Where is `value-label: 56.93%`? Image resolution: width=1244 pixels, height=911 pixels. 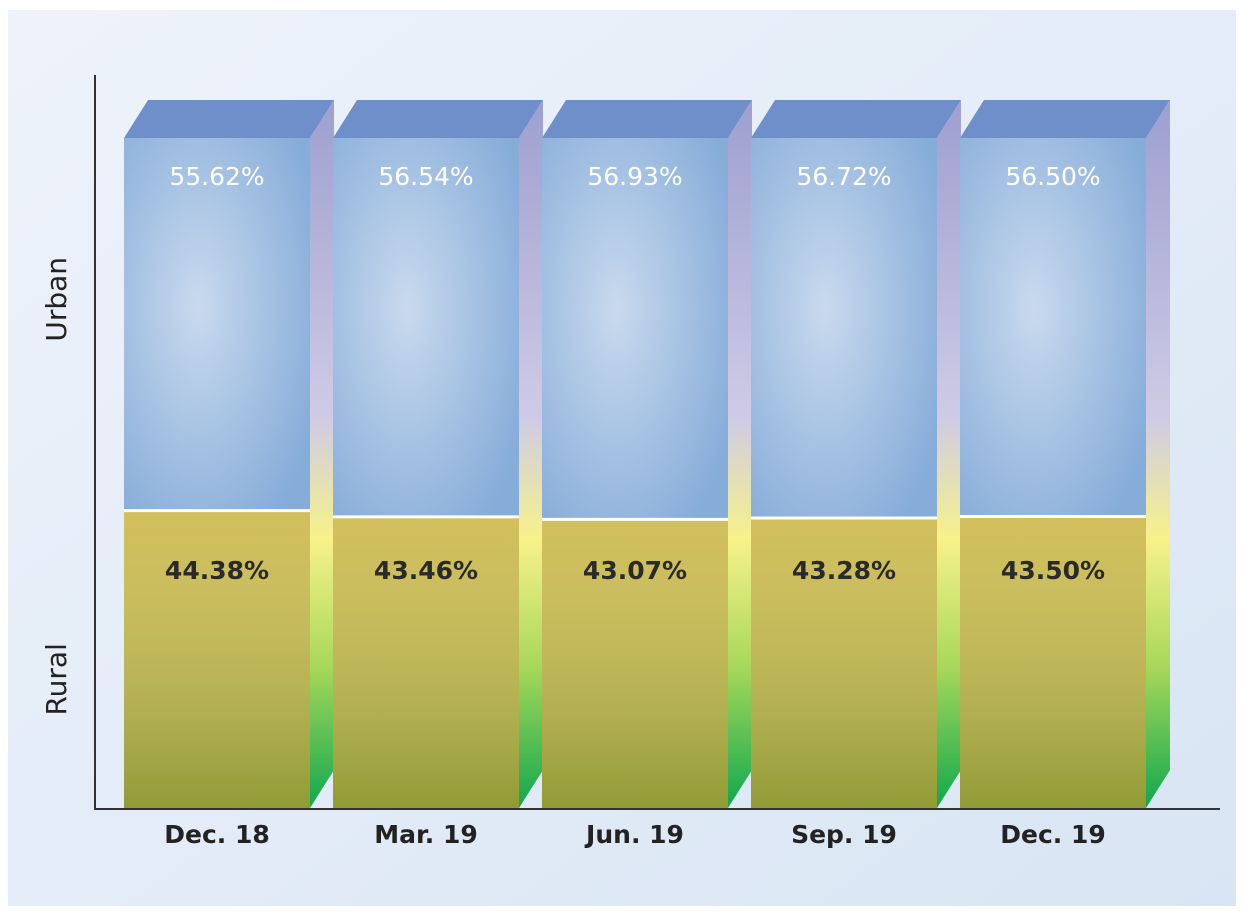
value-label: 56.93% is located at coordinates (634, 176).